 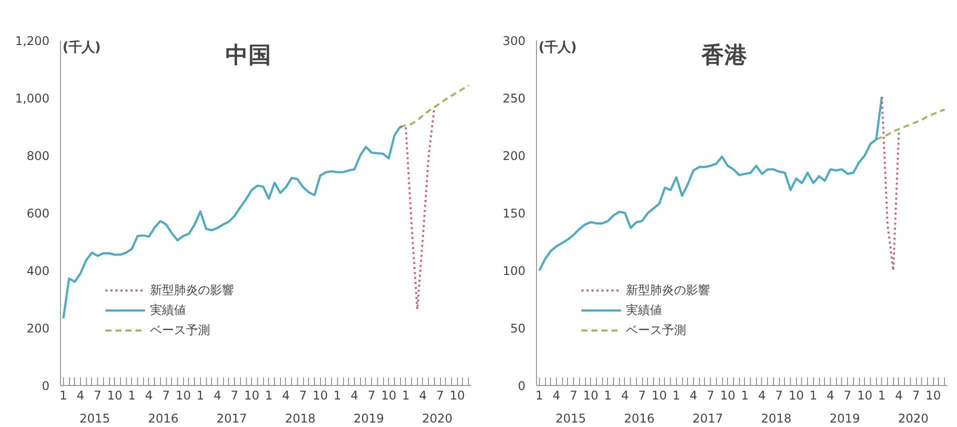 I want to click on y-tick-label: 1,200, so click(x=32, y=41).